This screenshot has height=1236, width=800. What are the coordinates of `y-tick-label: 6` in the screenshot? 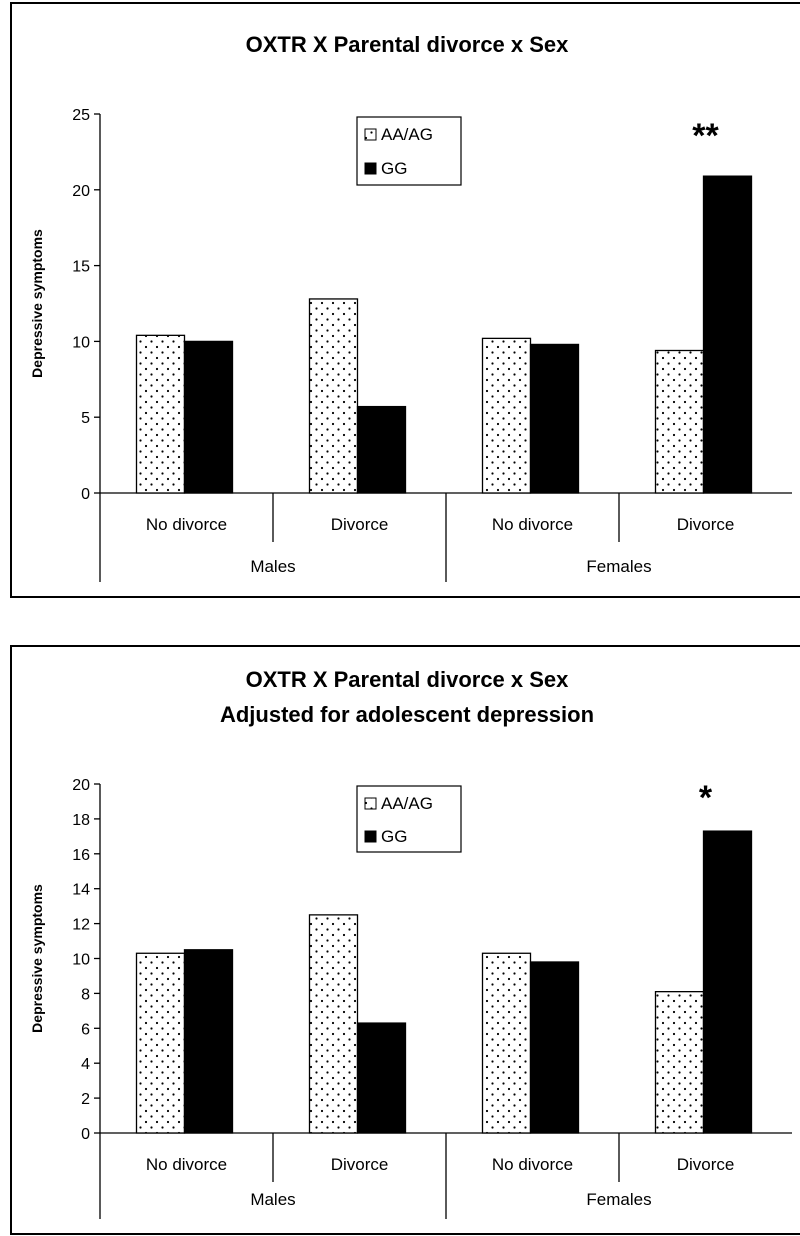 It's located at (85, 1029).